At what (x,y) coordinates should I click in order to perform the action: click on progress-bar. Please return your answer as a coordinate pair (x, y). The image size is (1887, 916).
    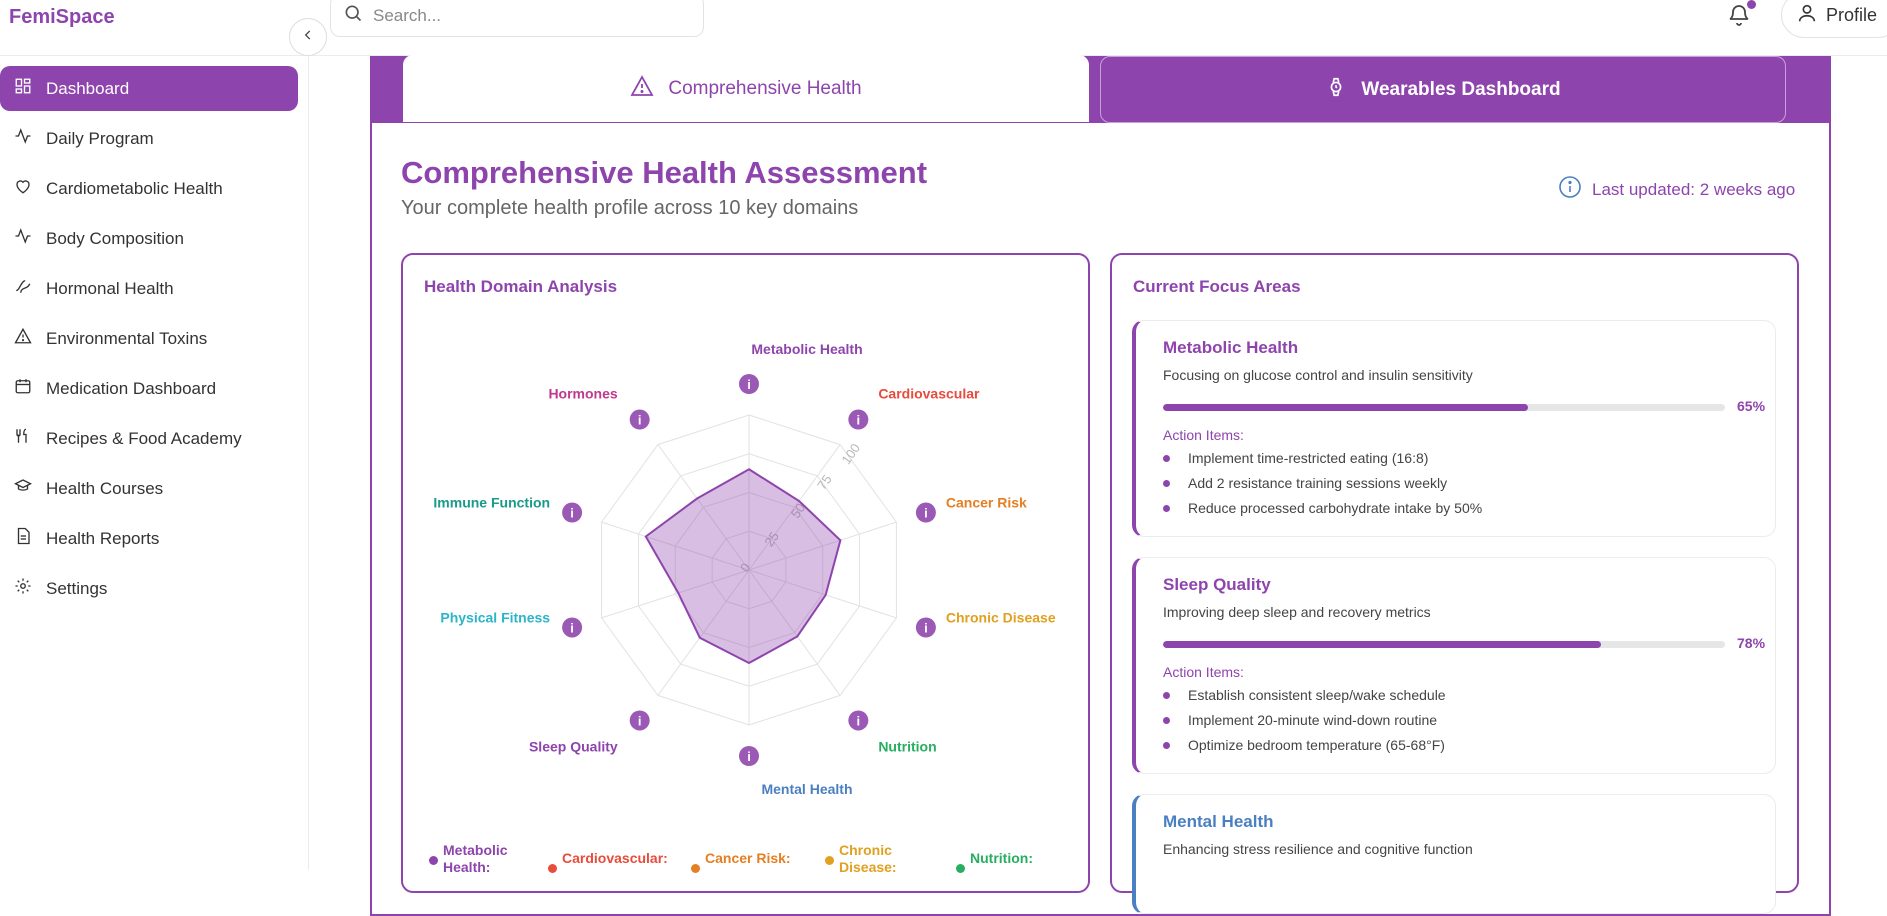
    Looking at the image, I should click on (1444, 644).